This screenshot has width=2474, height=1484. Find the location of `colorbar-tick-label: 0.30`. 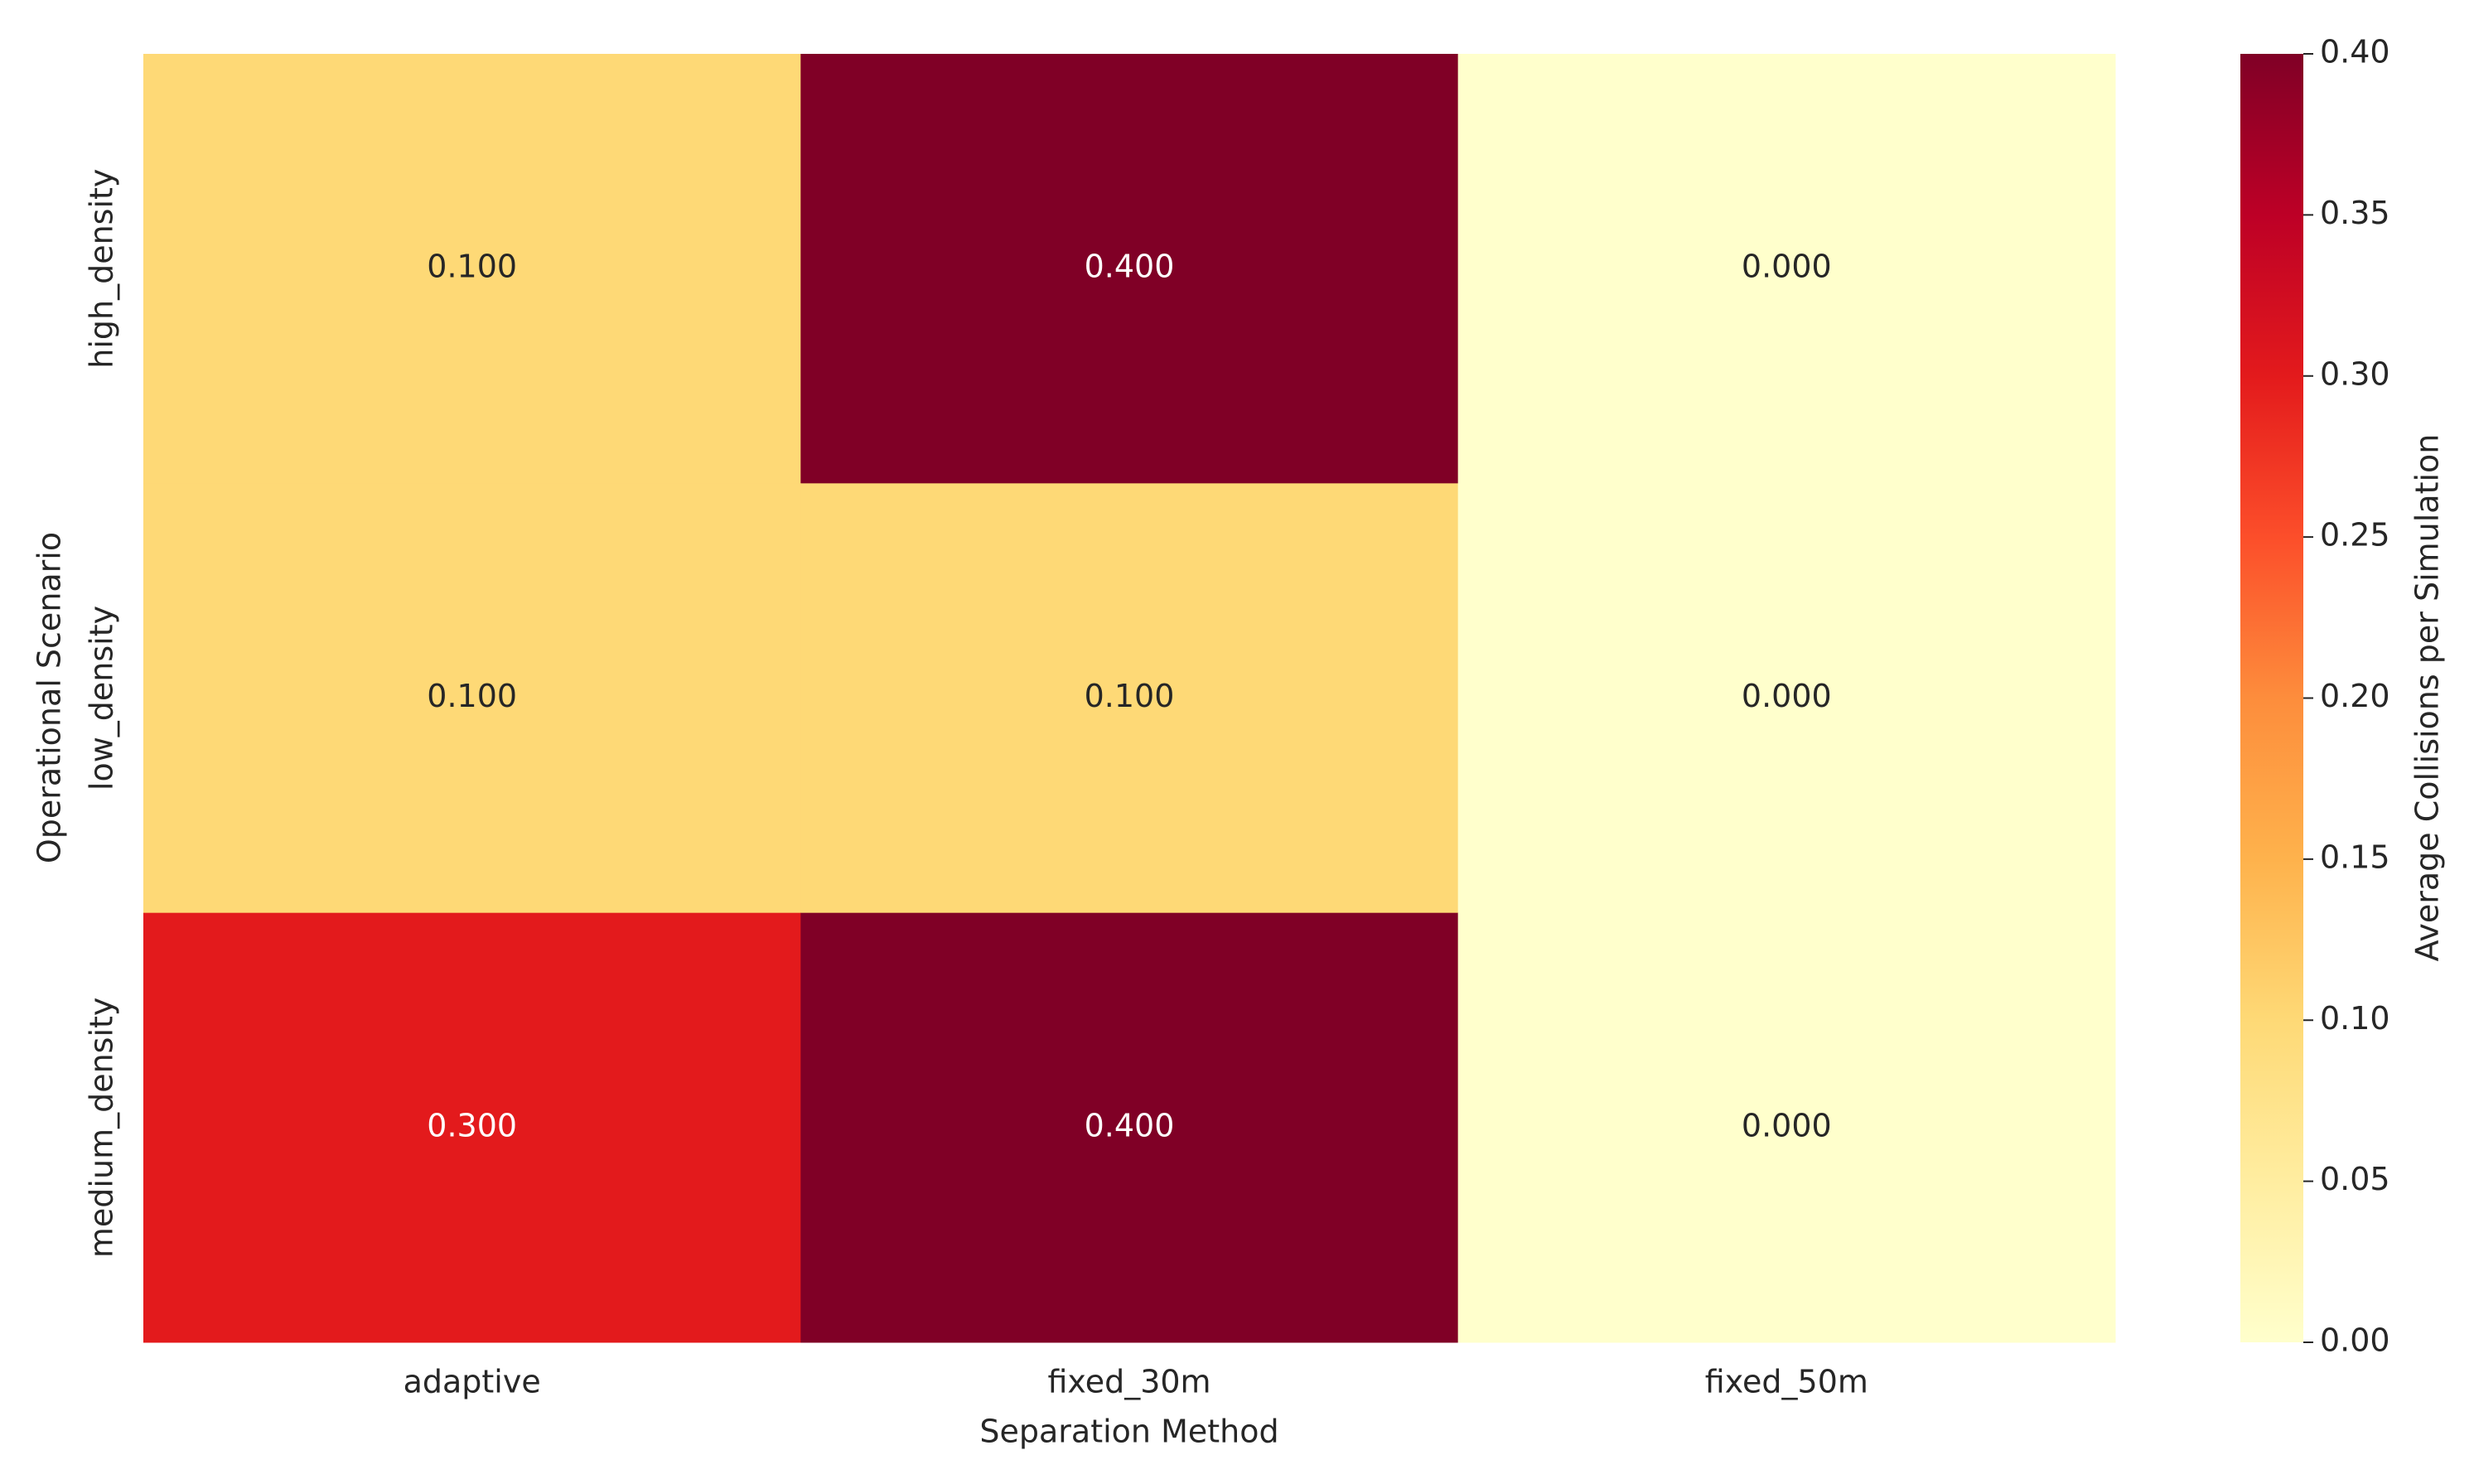

colorbar-tick-label: 0.30 is located at coordinates (2355, 373).